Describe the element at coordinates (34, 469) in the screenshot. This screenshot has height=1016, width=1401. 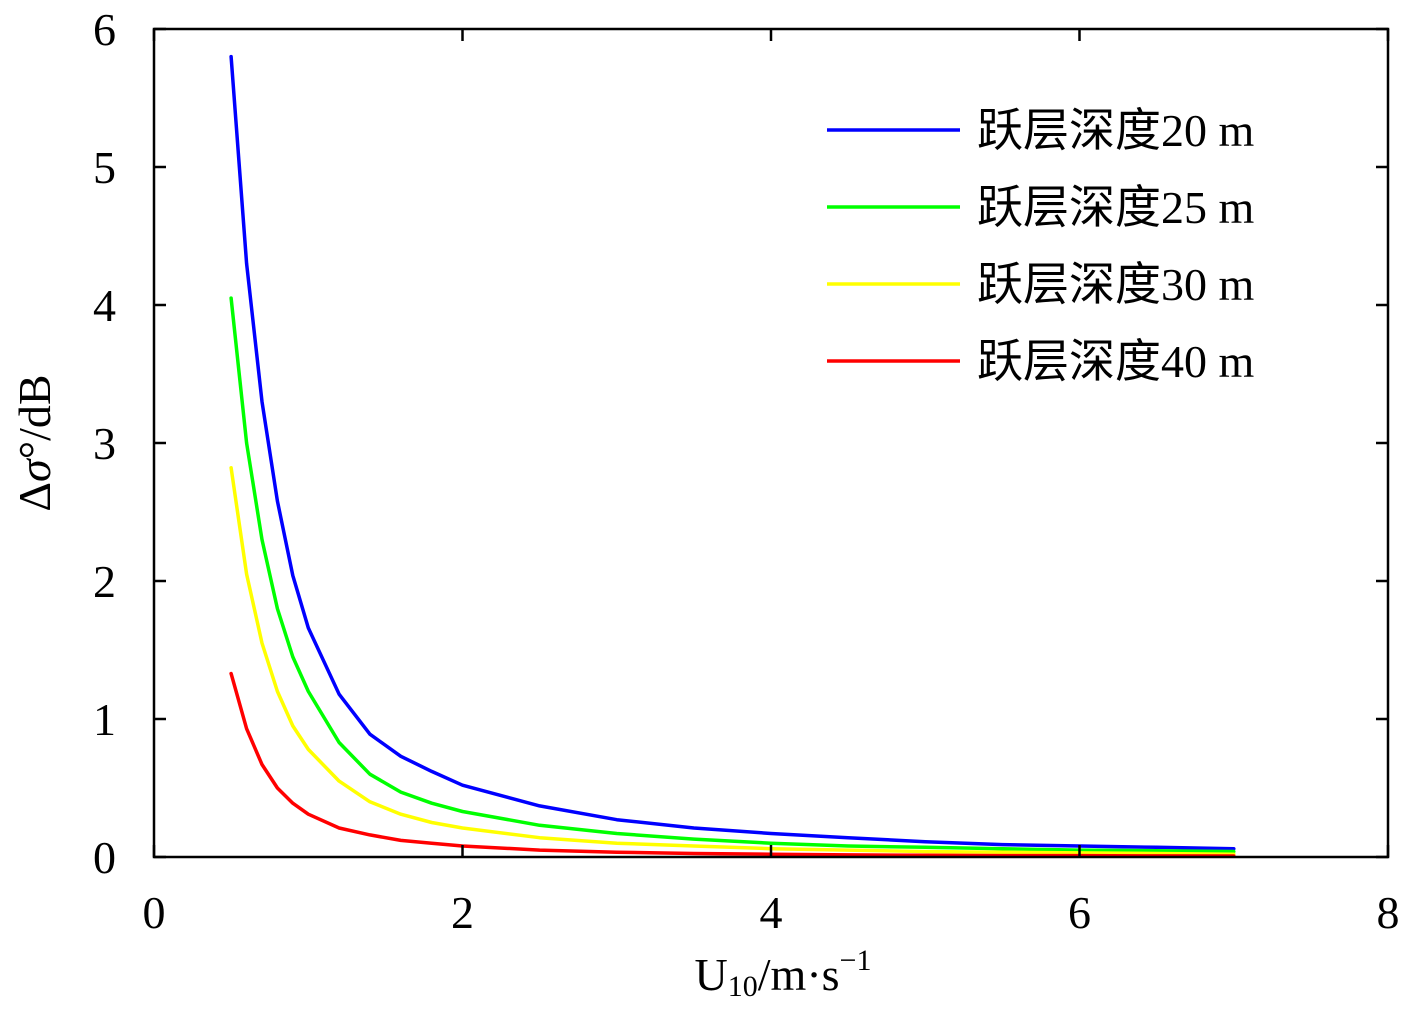
I see `y-axis-label-sigma: σ` at that location.